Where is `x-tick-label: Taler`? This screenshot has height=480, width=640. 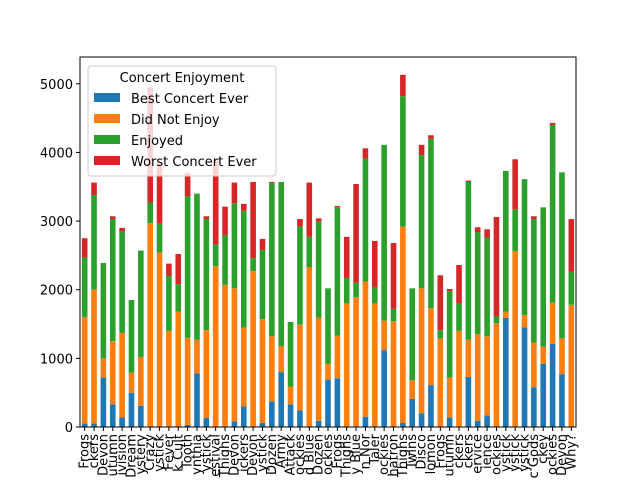 x-tick-label: Taler is located at coordinates (375, 449).